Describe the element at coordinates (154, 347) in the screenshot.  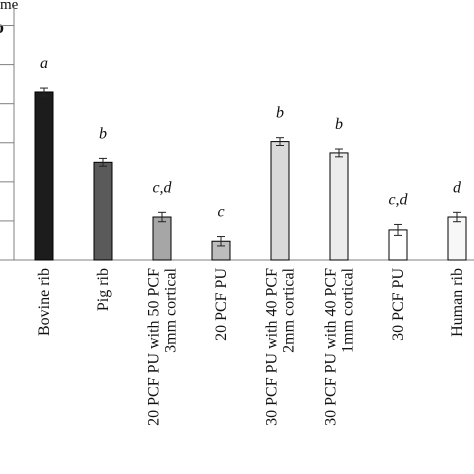
I see `x-tick-label-line: 20 PCF PU with 50 PCF` at that location.